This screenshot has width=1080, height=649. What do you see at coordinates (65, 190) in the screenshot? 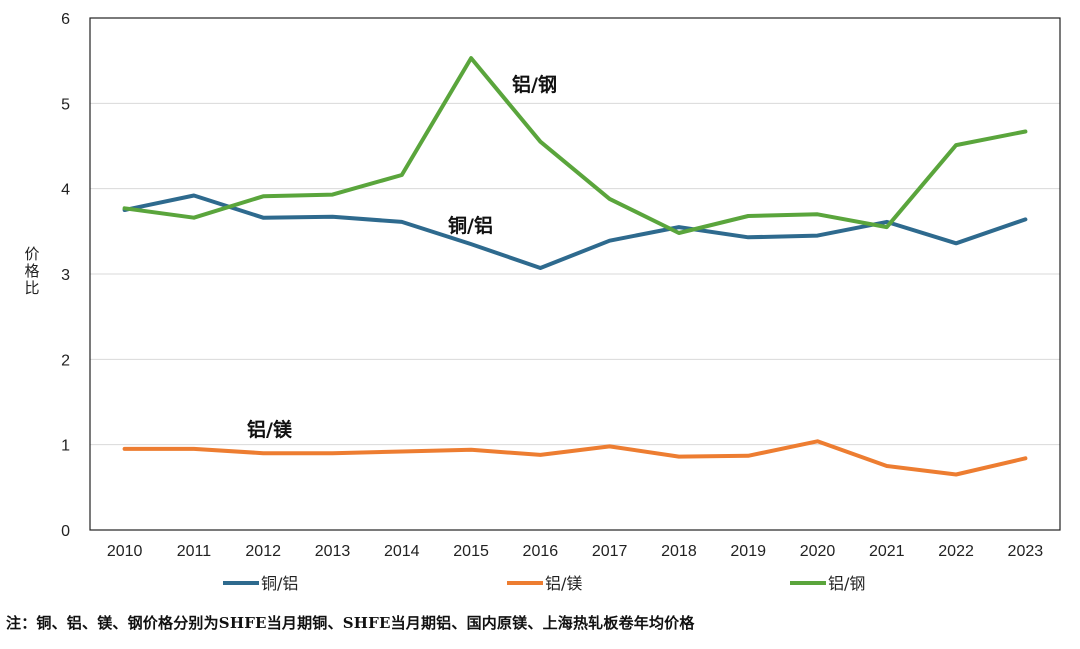
I see `y-tick-label: 4` at bounding box center [65, 190].